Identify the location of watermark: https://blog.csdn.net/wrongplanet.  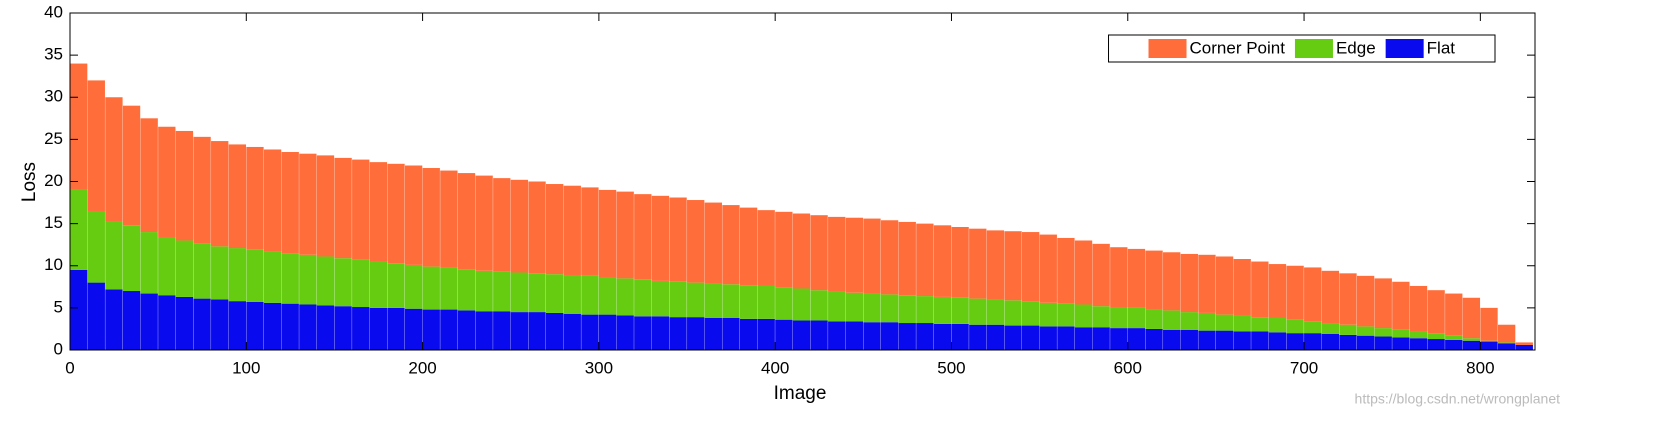
(1458, 399).